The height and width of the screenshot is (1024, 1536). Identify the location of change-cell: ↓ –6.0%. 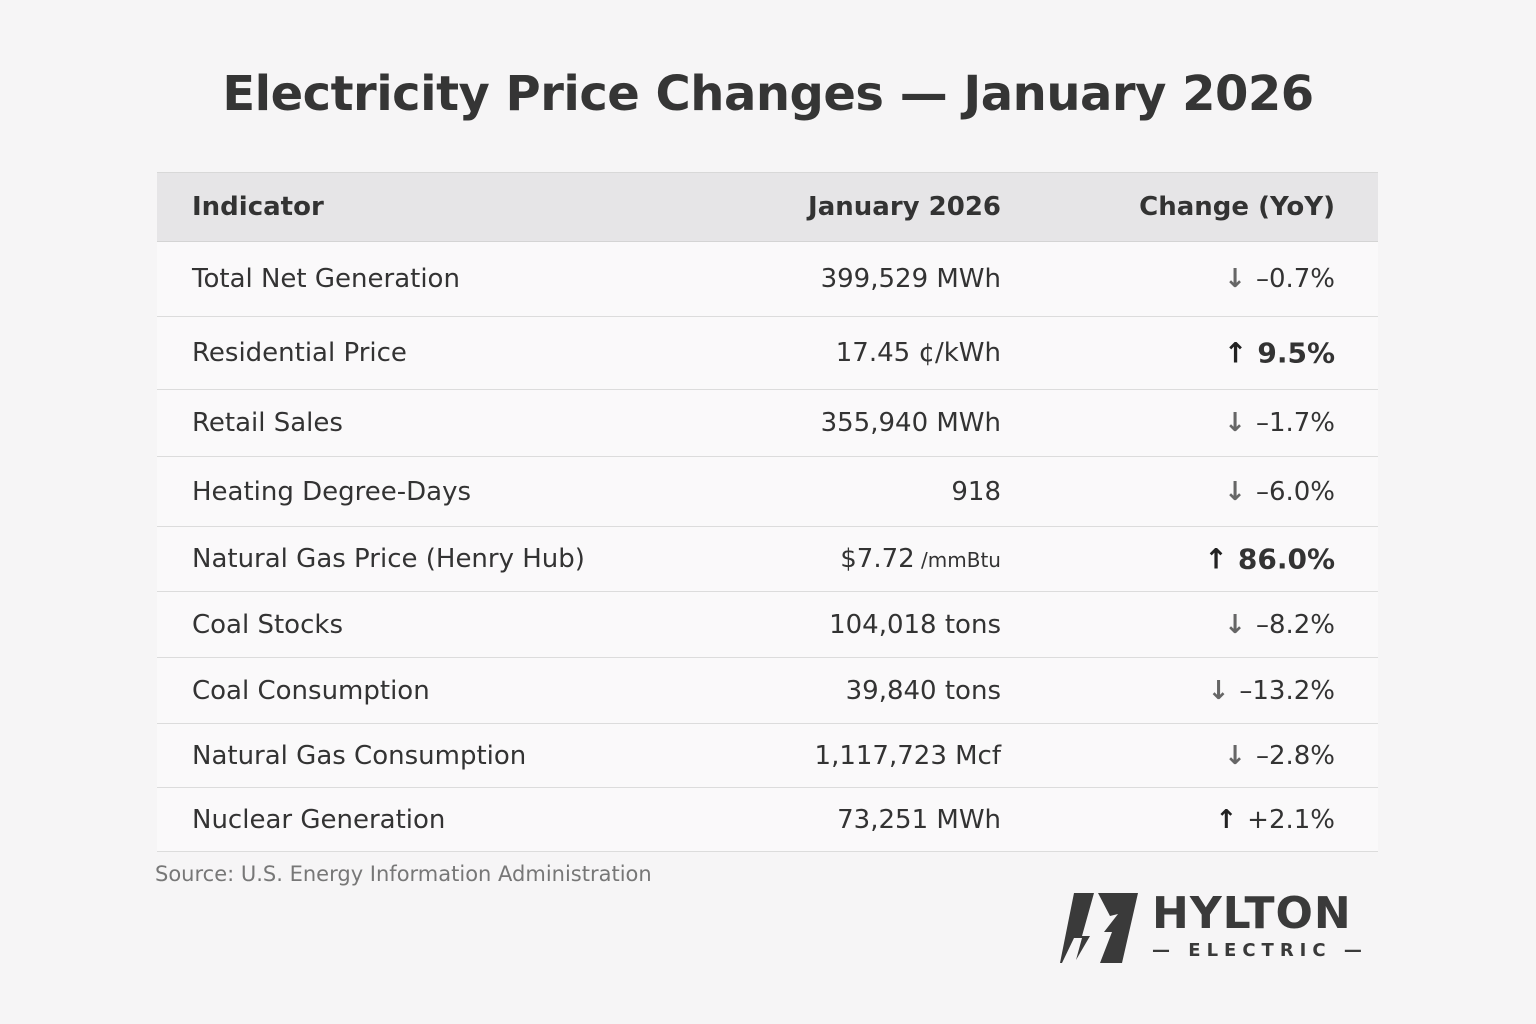
(1279, 492).